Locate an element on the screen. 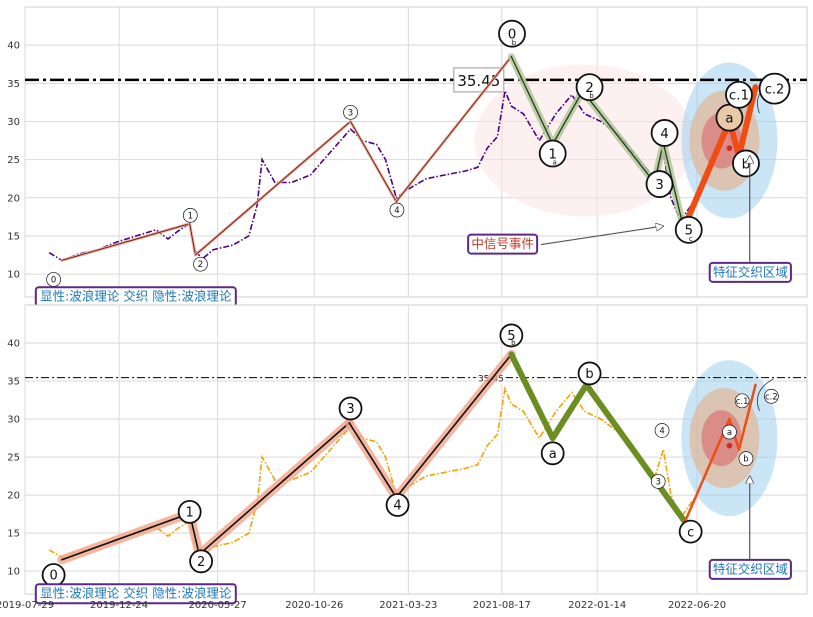 The height and width of the screenshot is (617, 813). event-label: 中信号事件 is located at coordinates (502, 243).